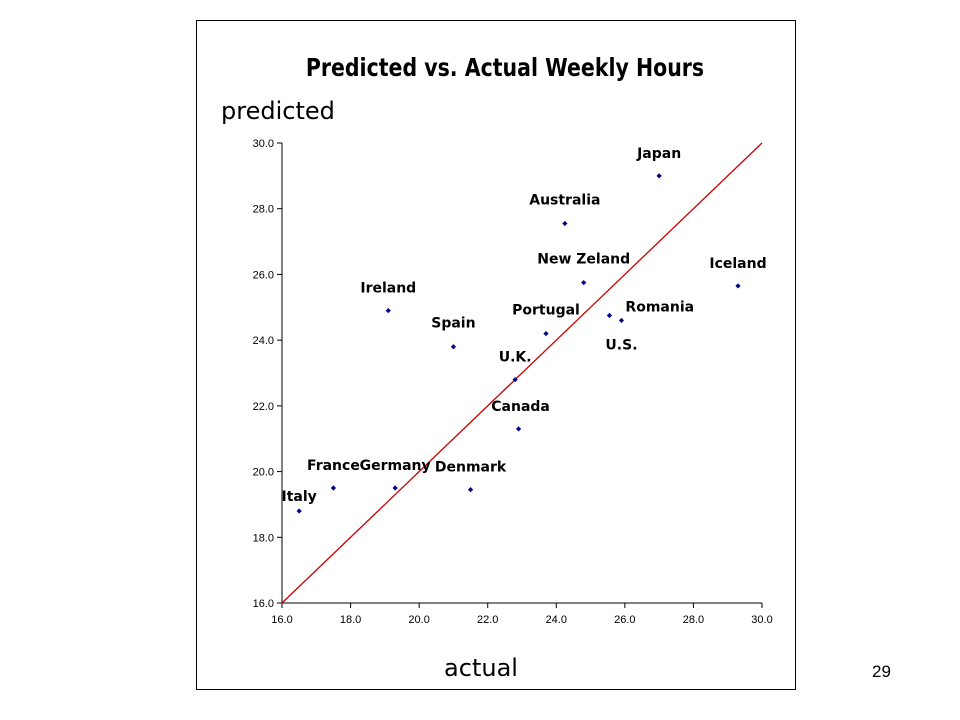  Describe the element at coordinates (487, 620) in the screenshot. I see `x-tick-label: 22.0` at that location.